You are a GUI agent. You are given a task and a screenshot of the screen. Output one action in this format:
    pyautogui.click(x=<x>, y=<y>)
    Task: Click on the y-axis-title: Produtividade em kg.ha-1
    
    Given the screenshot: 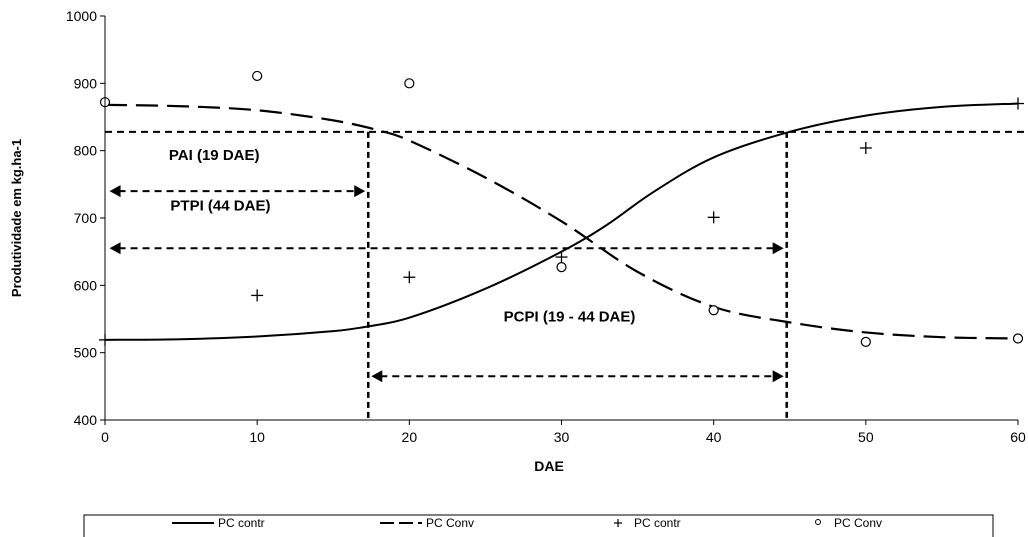 What is the action you would take?
    pyautogui.click(x=16, y=218)
    